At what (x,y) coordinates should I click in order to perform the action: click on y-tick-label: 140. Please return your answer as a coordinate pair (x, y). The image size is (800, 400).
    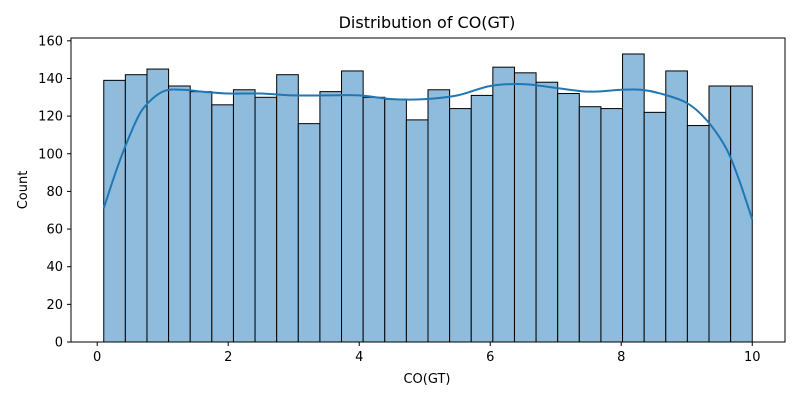
    Looking at the image, I should click on (50, 79).